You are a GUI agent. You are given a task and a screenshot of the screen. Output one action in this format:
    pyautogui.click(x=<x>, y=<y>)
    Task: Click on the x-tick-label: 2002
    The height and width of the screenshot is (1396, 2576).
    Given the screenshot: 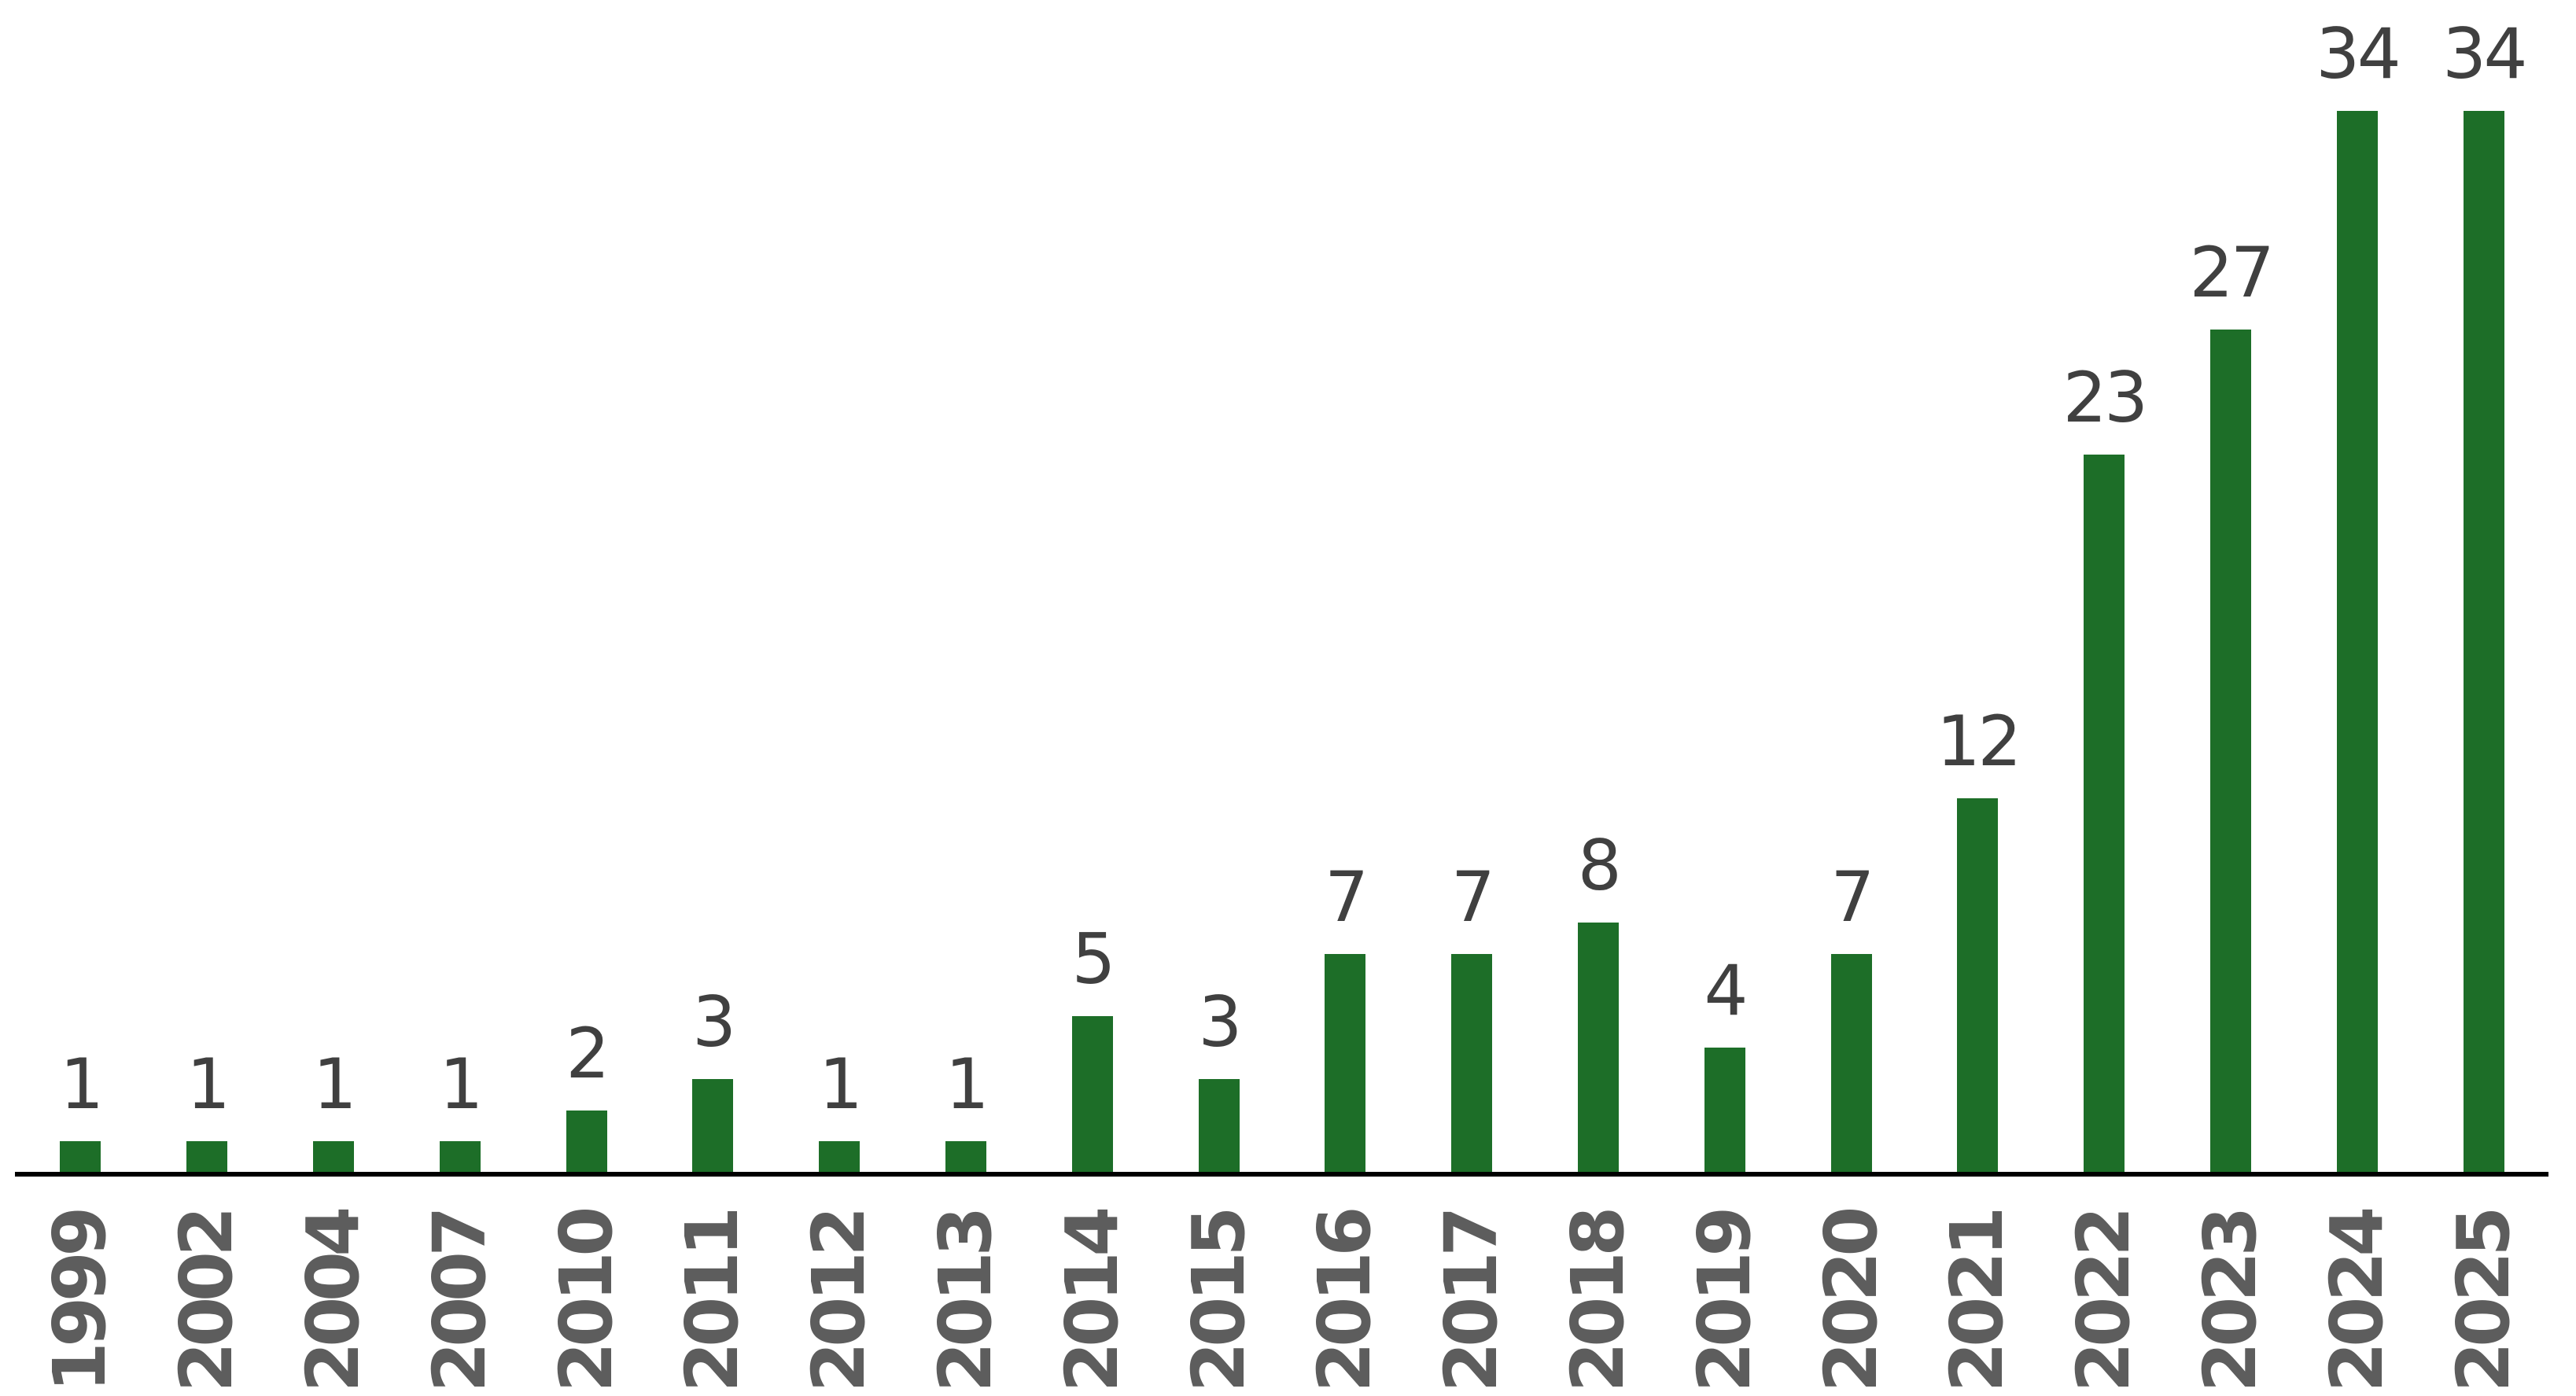 What is the action you would take?
    pyautogui.click(x=207, y=1302)
    